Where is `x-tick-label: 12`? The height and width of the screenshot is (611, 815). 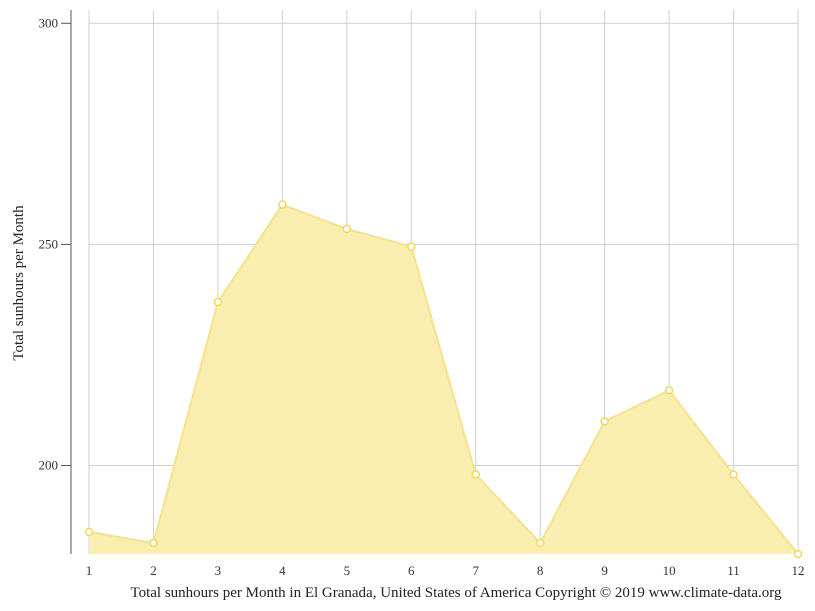
x-tick-label: 12 is located at coordinates (798, 570).